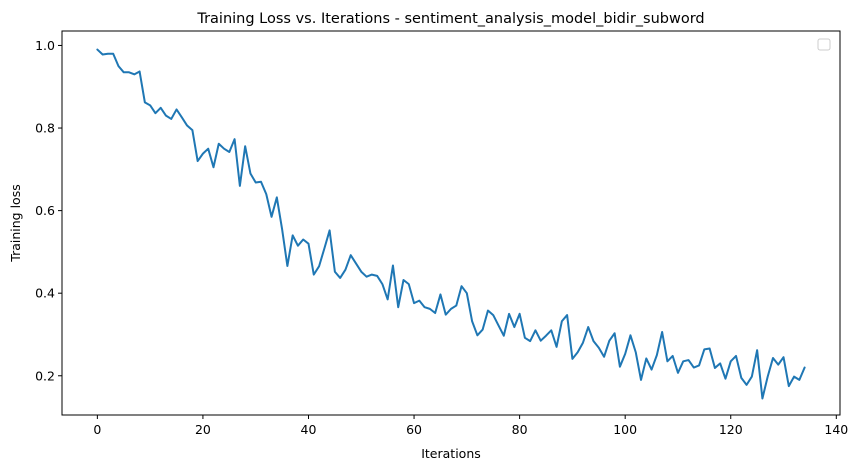 The image size is (855, 470). Describe the element at coordinates (45, 45) in the screenshot. I see `y-tick-label: 1.0` at that location.